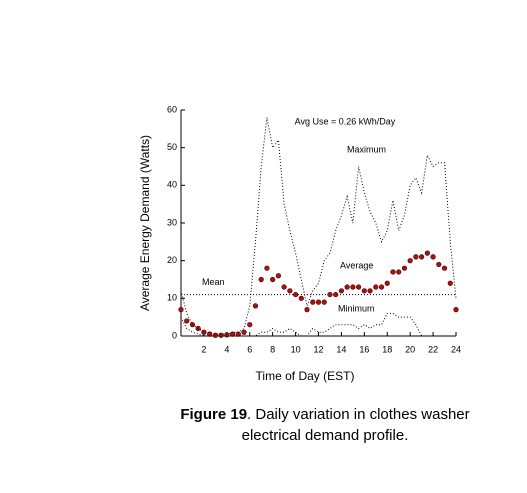 This screenshot has height=493, width=527. Describe the element at coordinates (305, 376) in the screenshot. I see `x-axis-title: Time of Day (EST)` at that location.